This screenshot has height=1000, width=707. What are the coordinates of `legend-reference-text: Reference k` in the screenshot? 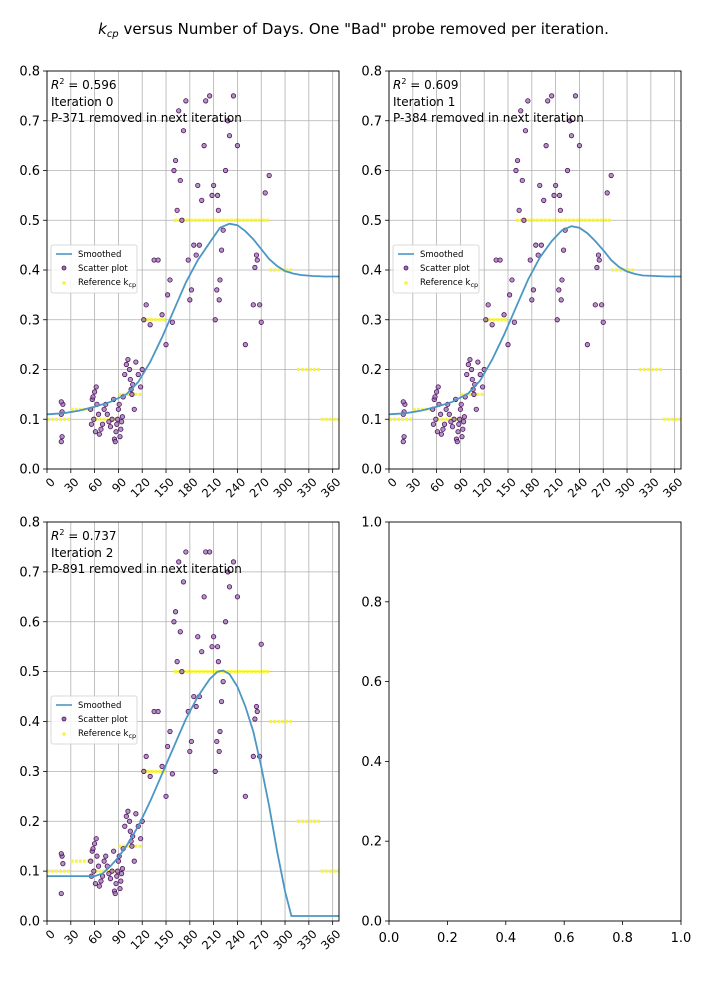 It's located at (103, 734).